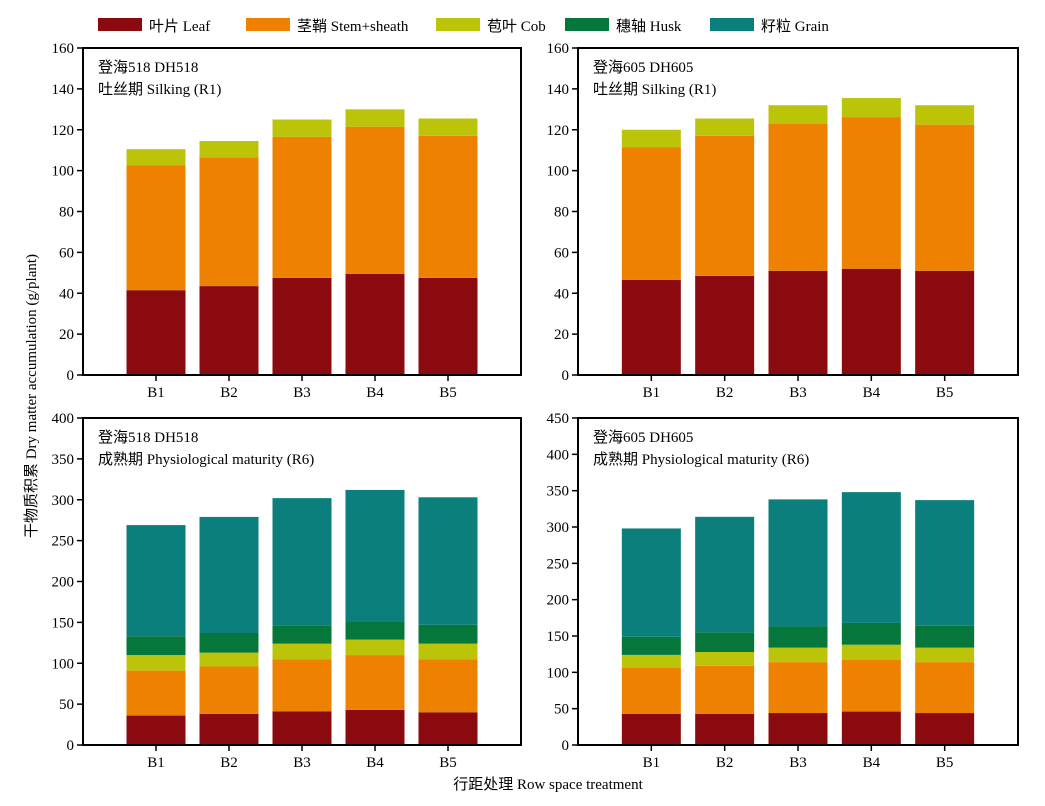 The image size is (1045, 806). I want to click on bar-stack-b1, so click(156, 262).